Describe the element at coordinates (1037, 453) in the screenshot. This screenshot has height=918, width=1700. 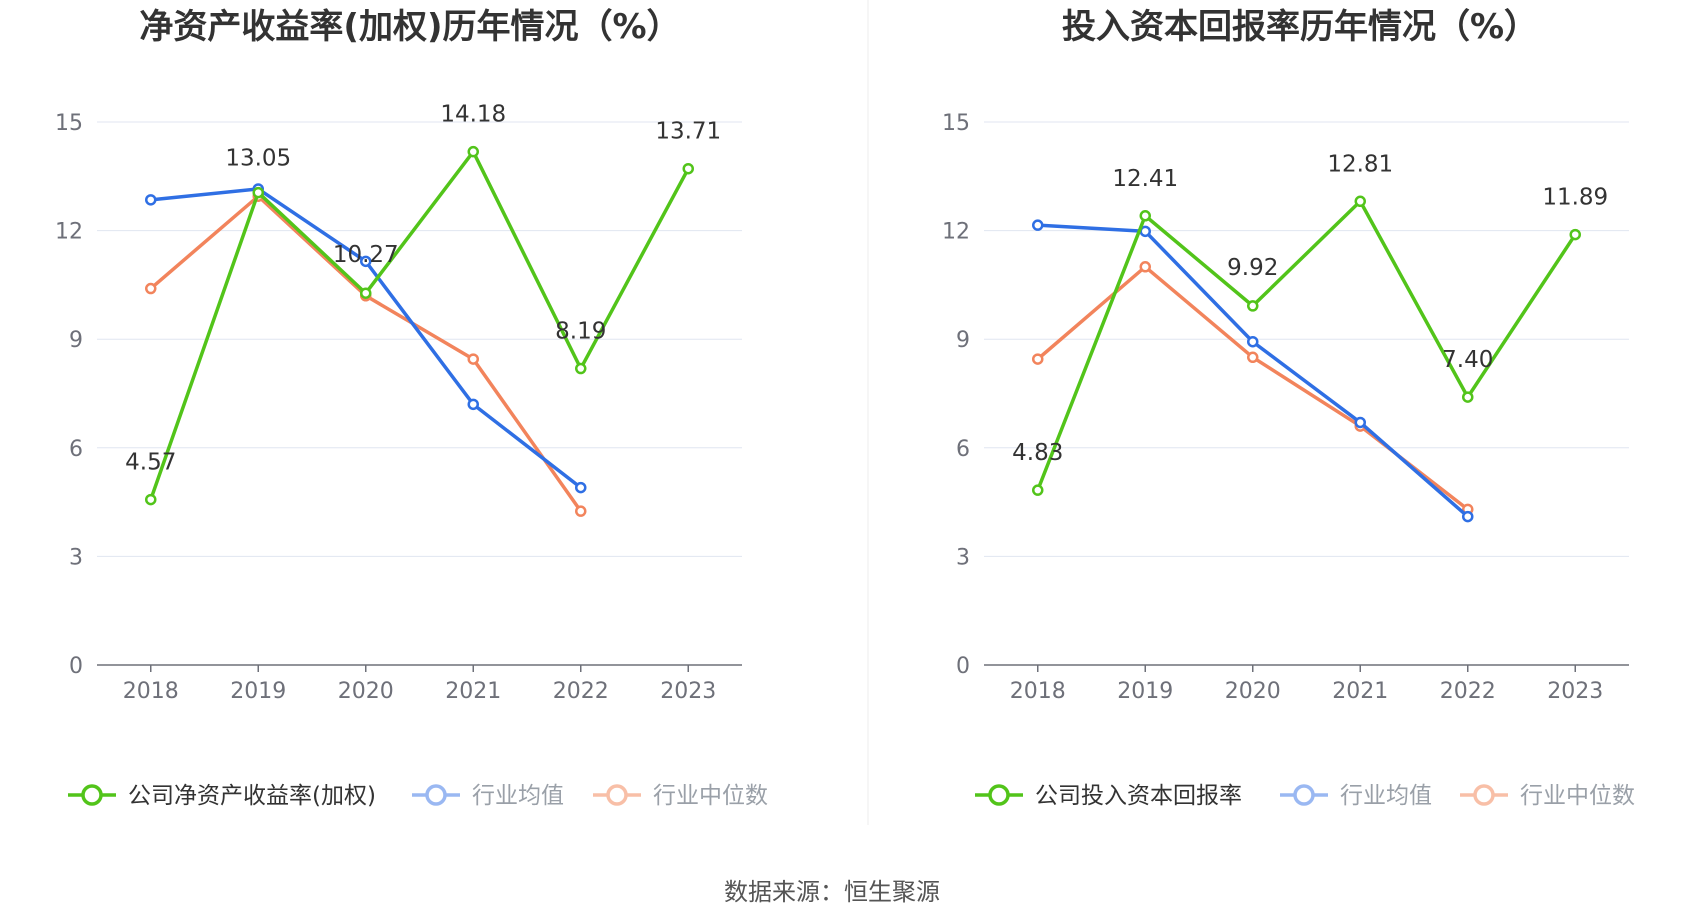
I see `data-label: 4.83` at that location.